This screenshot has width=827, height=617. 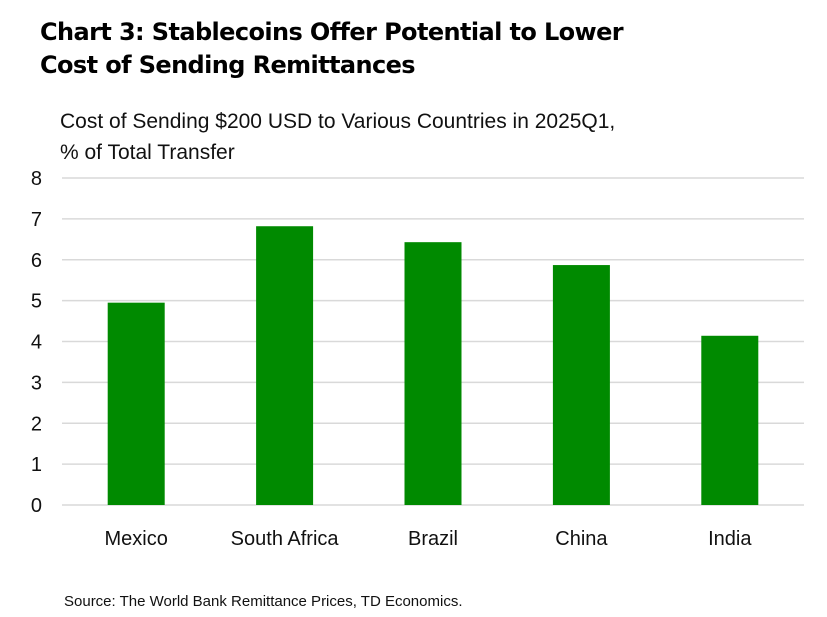 What do you see at coordinates (36, 179) in the screenshot?
I see `y-tick-label: 8` at bounding box center [36, 179].